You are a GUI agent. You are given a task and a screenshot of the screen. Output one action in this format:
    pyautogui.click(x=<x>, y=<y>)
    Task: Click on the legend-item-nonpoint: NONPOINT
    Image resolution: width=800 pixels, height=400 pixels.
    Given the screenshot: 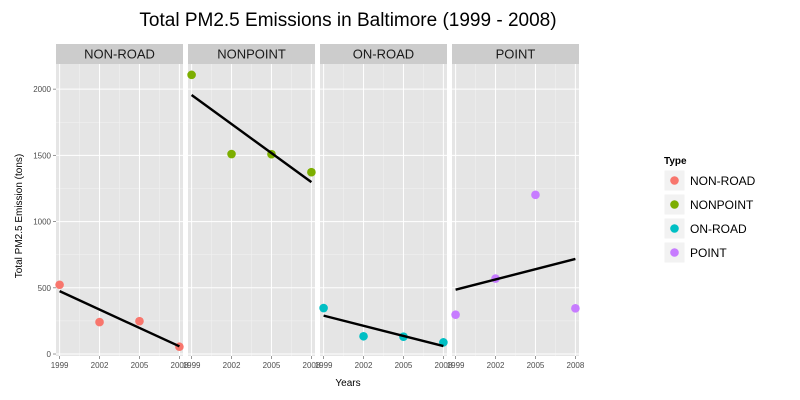 What is the action you would take?
    pyautogui.click(x=708, y=204)
    